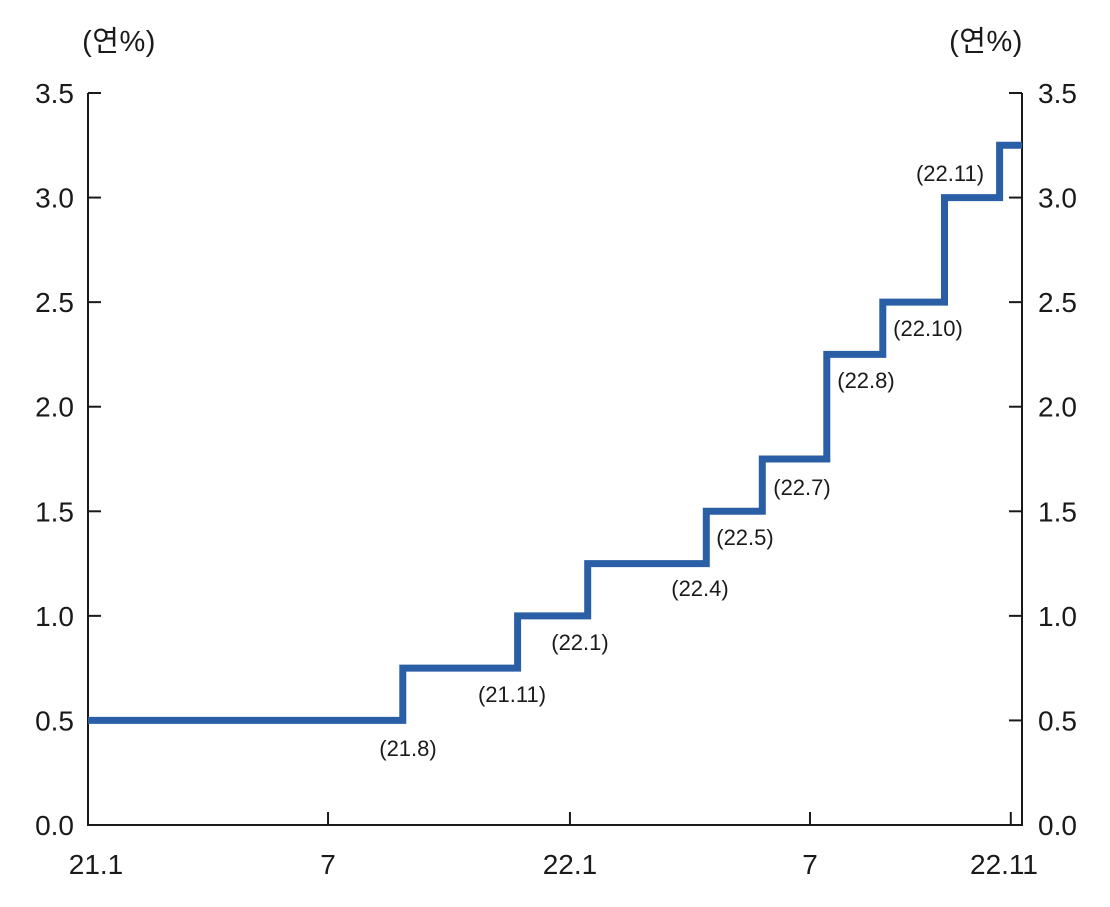 Image resolution: width=1110 pixels, height=907 pixels. I want to click on y-axis-label-left: 2.5, so click(54, 302).